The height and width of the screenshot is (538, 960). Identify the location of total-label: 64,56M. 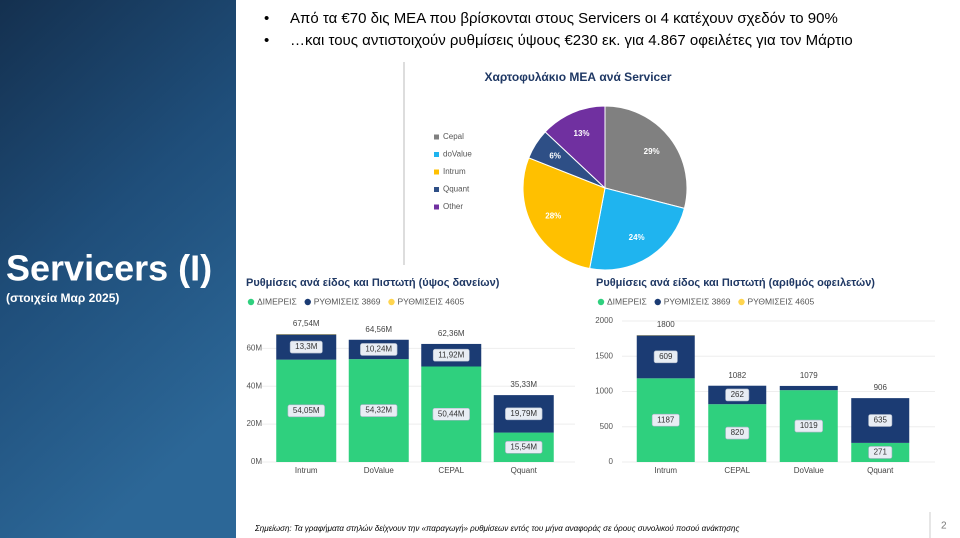
(378, 329).